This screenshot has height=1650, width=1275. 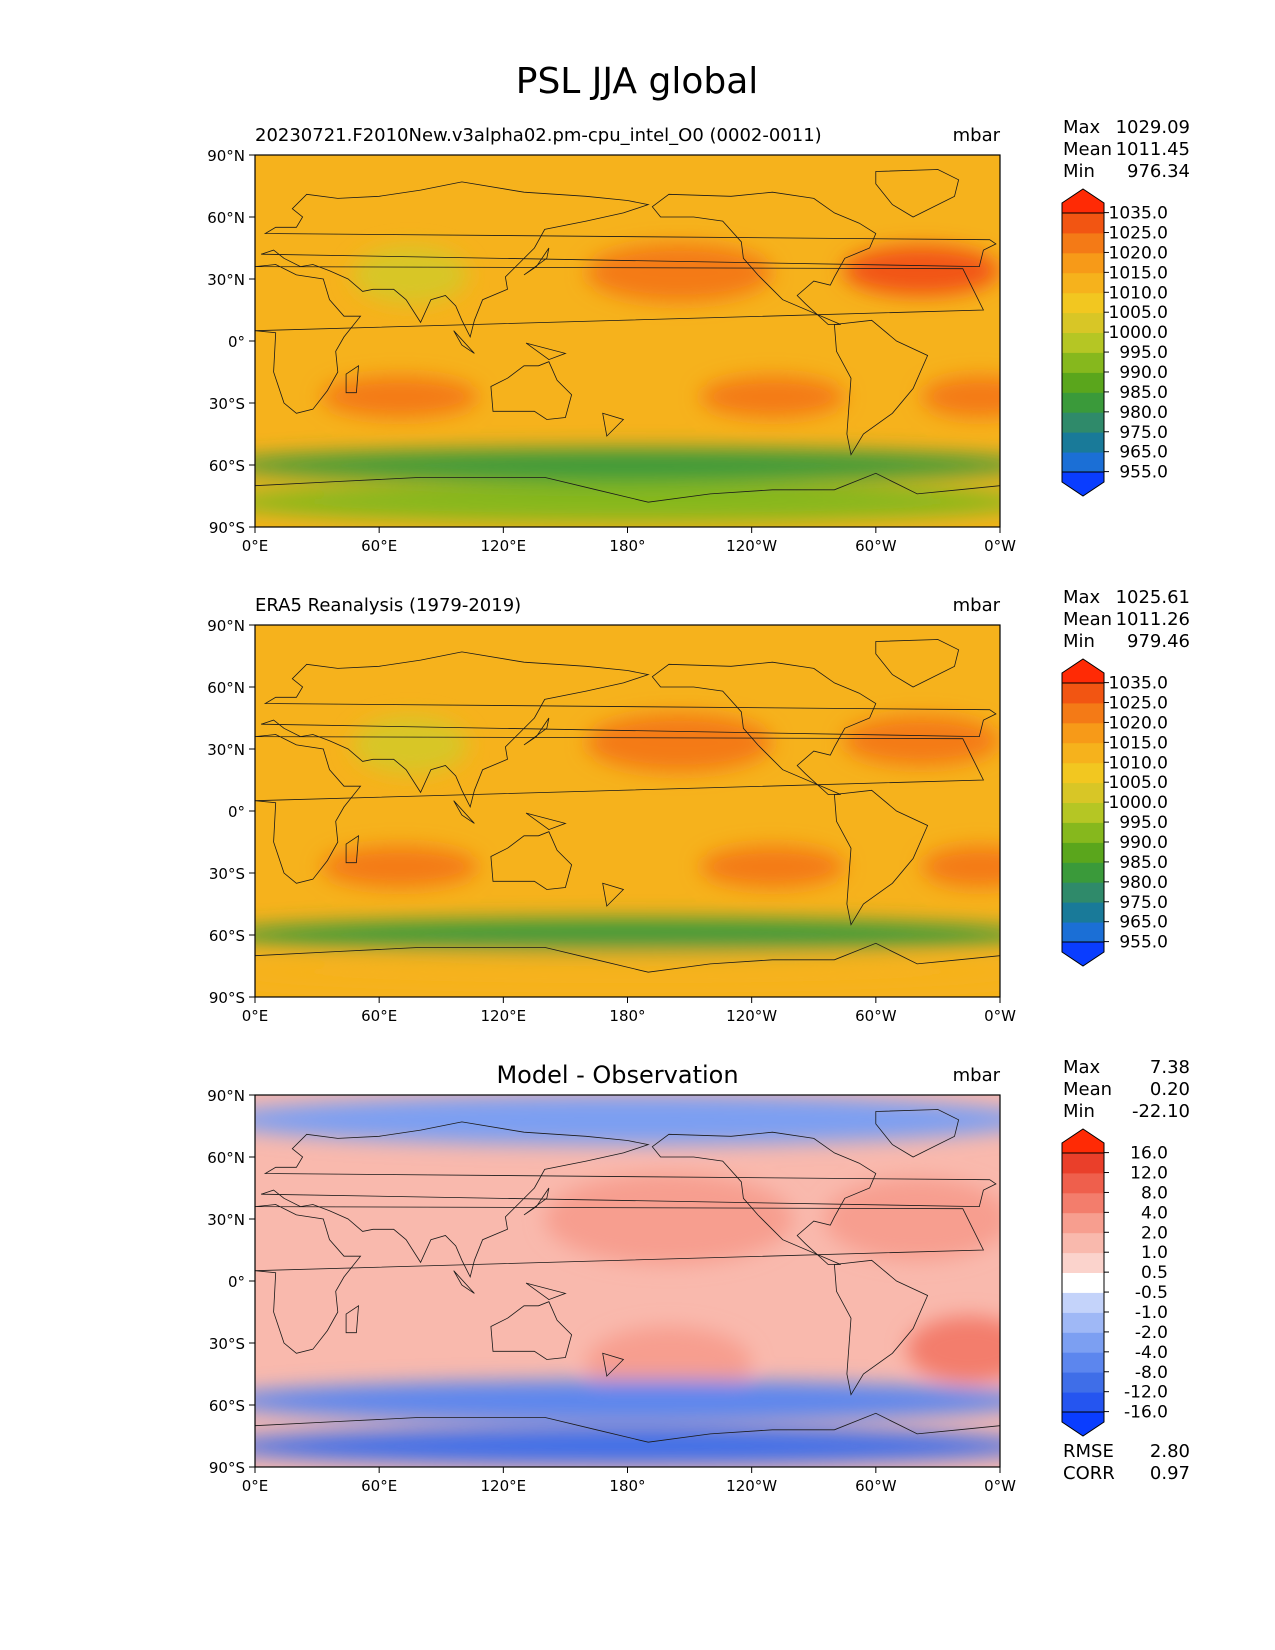 What do you see at coordinates (1158, 641) in the screenshot?
I see `stat-value: 979.46` at bounding box center [1158, 641].